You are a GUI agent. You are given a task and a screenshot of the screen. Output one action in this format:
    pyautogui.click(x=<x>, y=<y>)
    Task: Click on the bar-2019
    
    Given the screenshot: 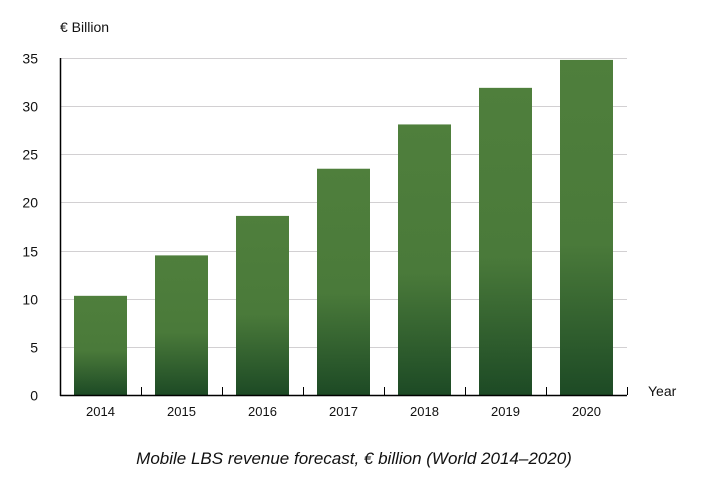 What is the action you would take?
    pyautogui.click(x=505, y=241)
    